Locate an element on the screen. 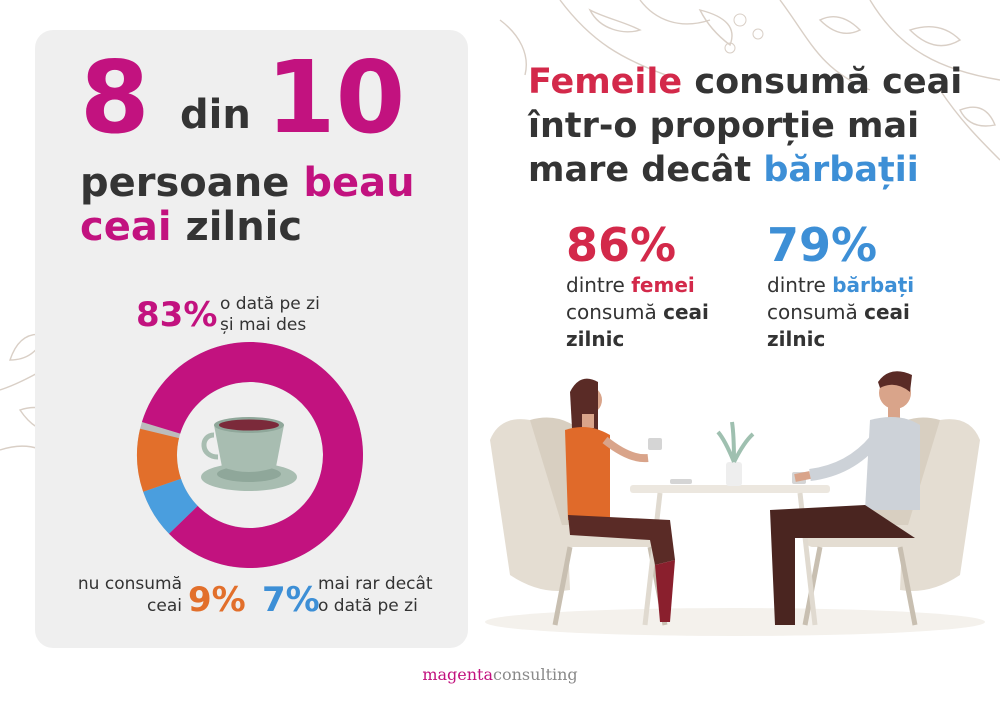  tea-cup-icon is located at coordinates (249, 454).